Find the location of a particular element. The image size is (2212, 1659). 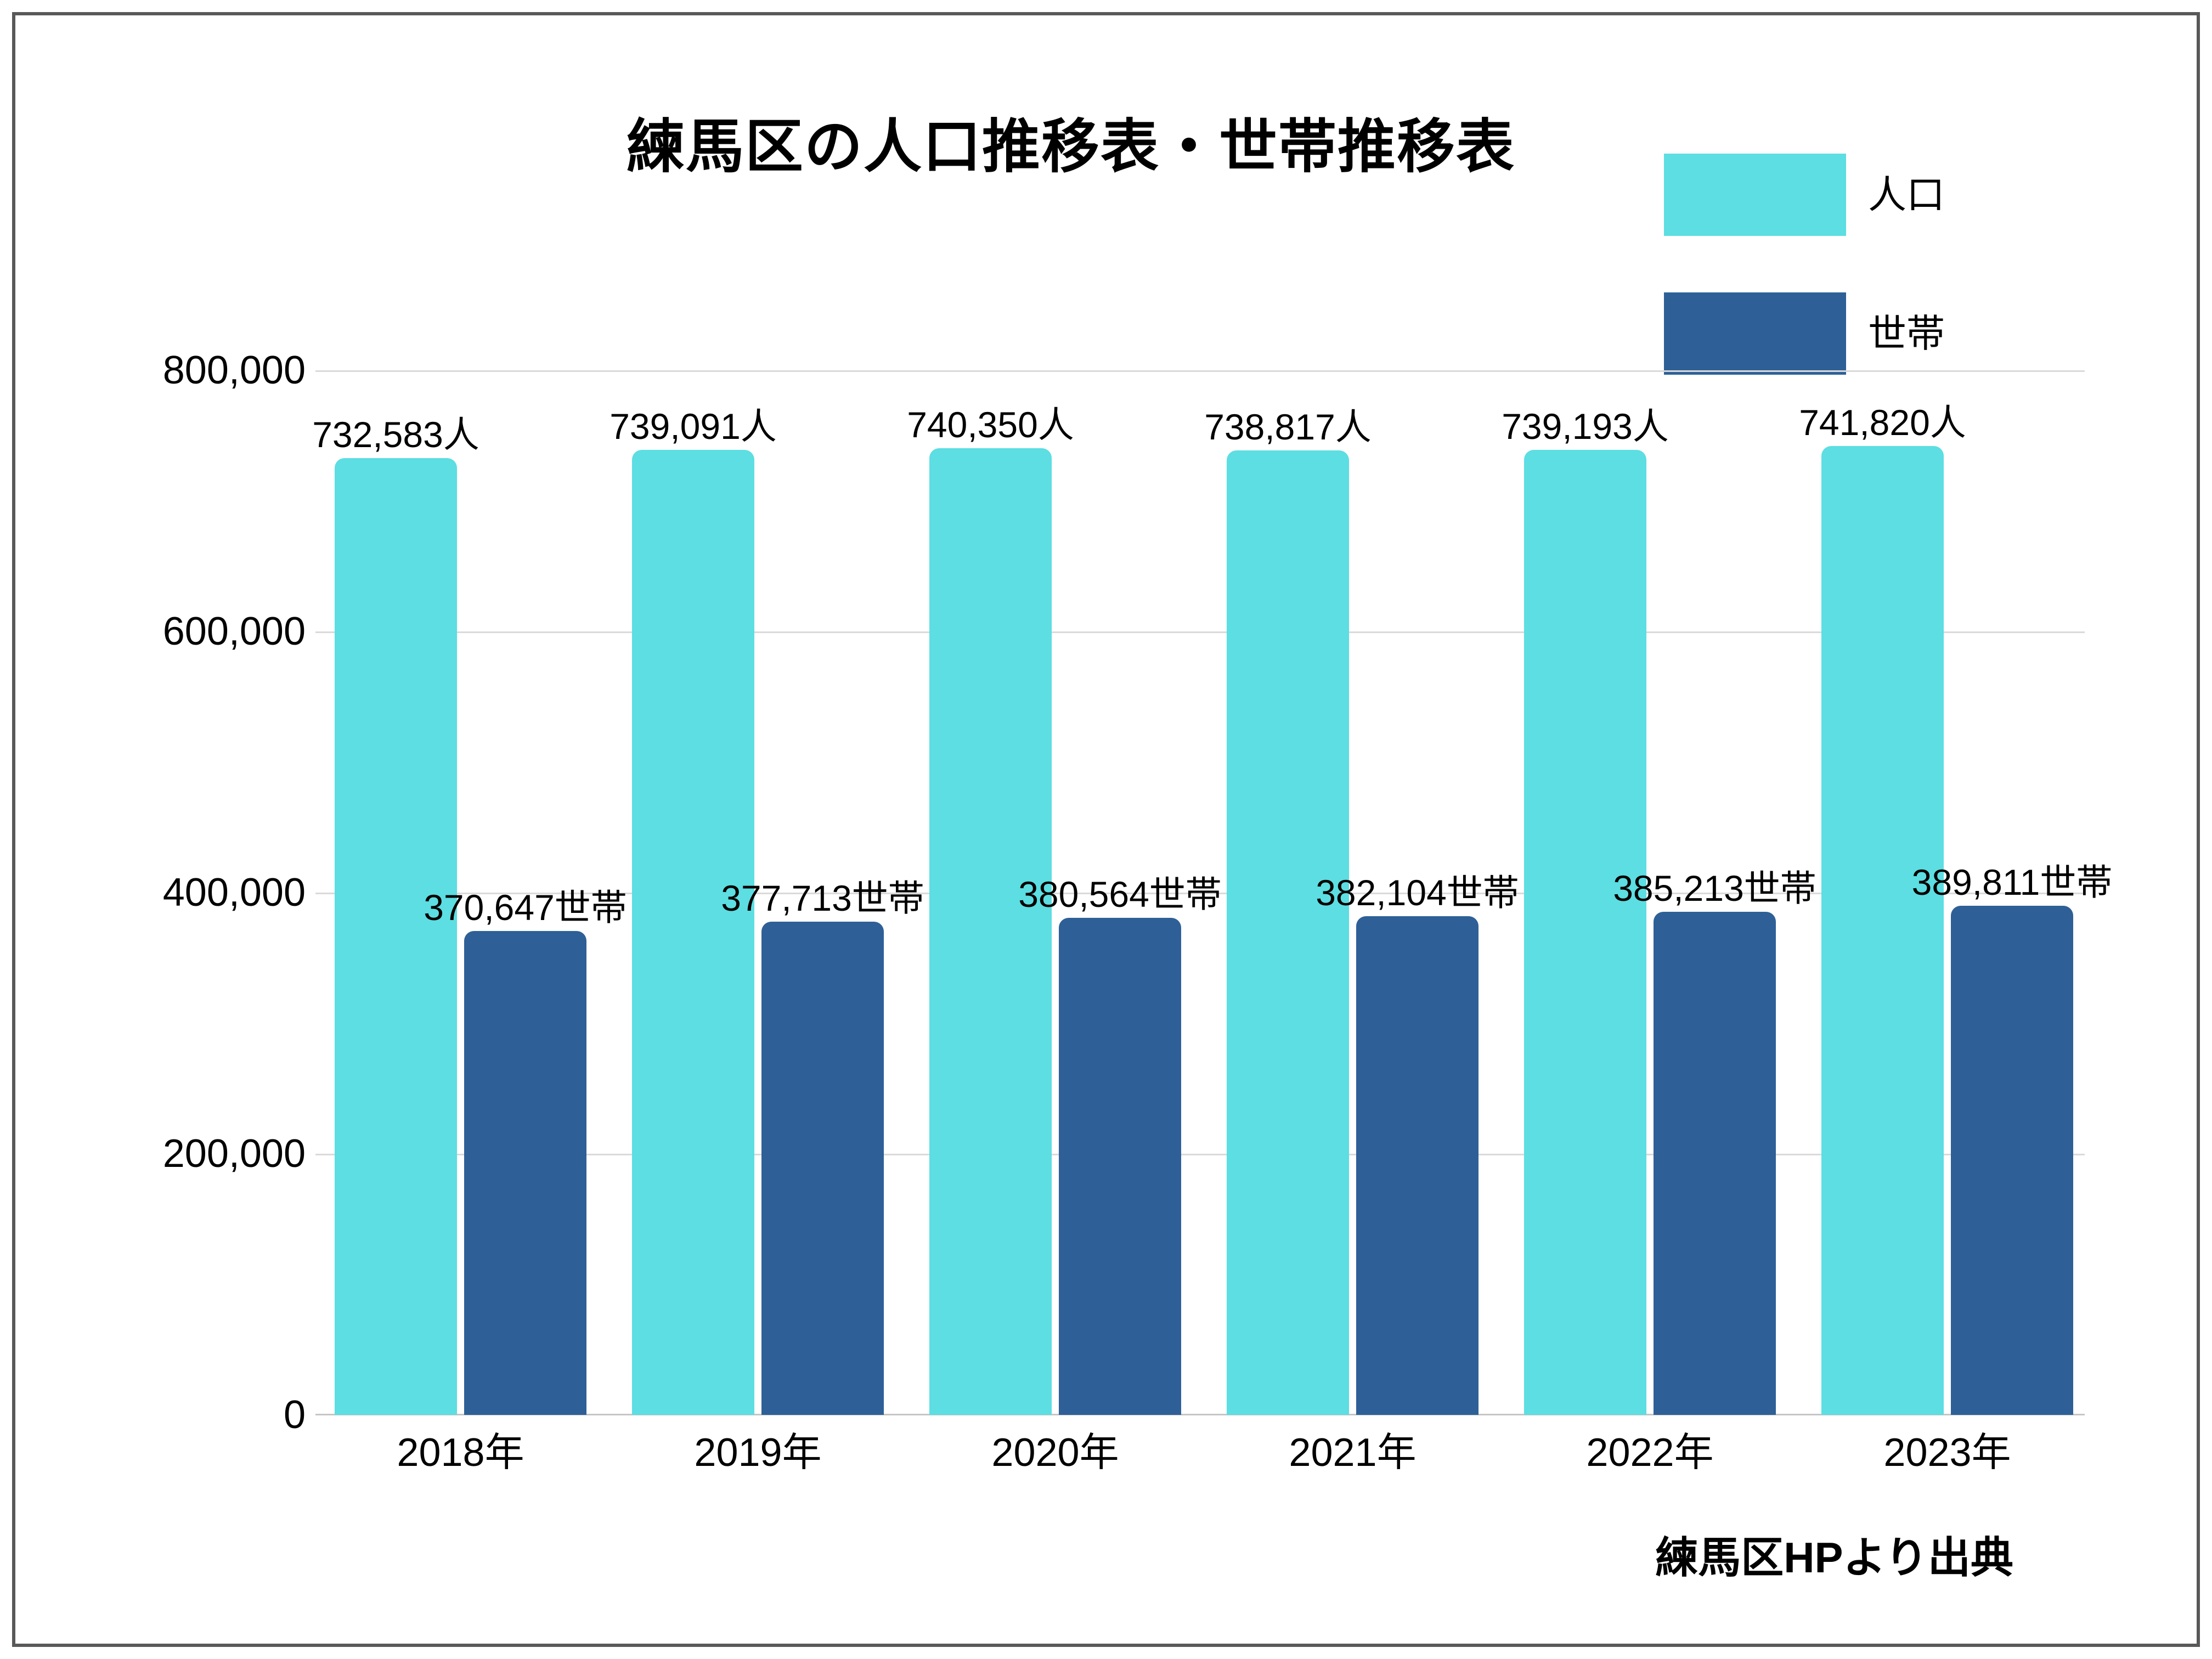

population-bar-2023年 is located at coordinates (1882, 931).